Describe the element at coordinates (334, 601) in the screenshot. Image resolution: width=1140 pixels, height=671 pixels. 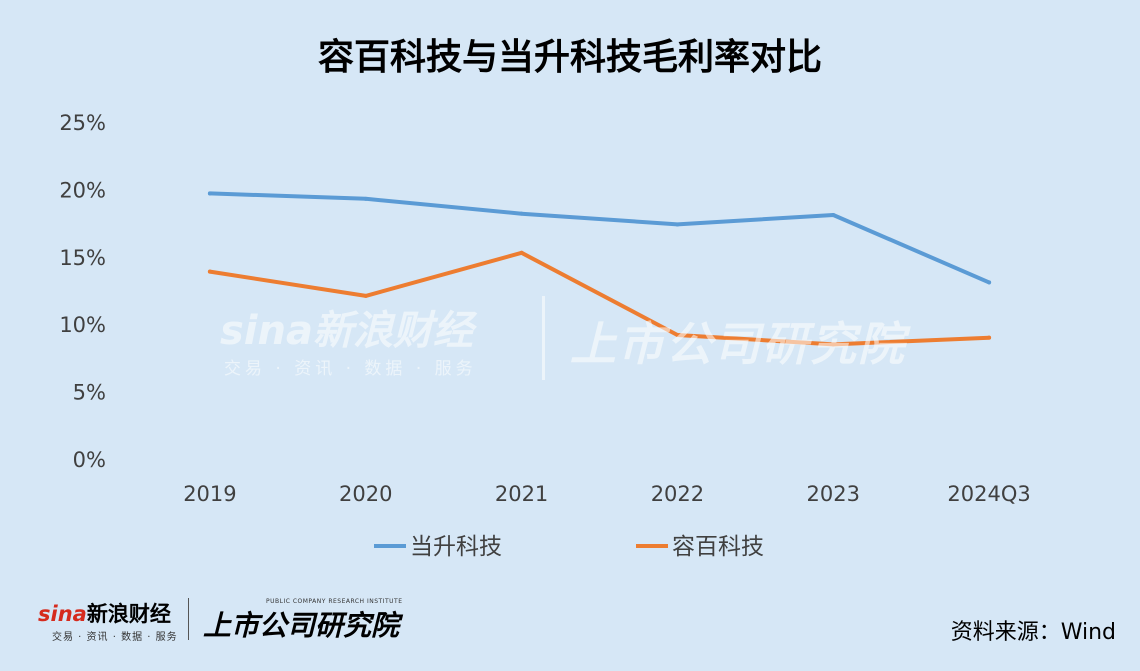
I see `logo-tagline: PUBLIC COMPANY RESEARCH INSTITUTE` at that location.